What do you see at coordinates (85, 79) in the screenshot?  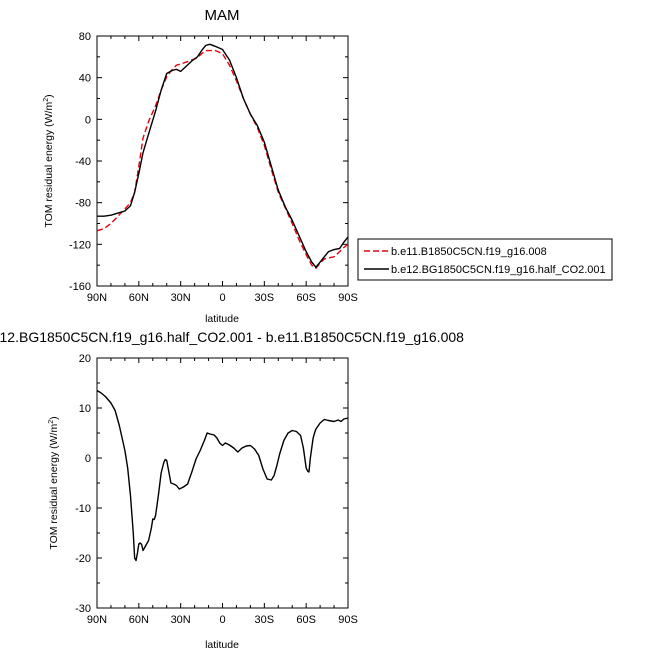 I see `y-tick-label-mam: 40` at bounding box center [85, 79].